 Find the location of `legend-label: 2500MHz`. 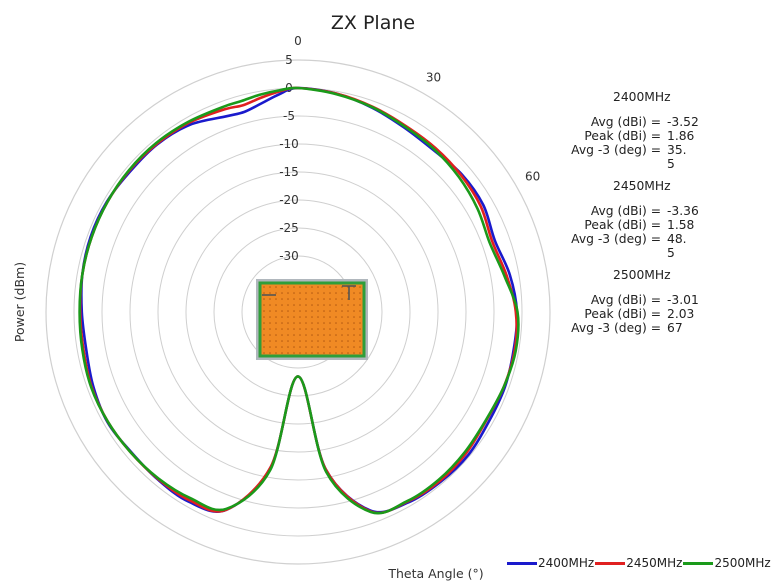

legend-label: 2500MHz is located at coordinates (742, 563).